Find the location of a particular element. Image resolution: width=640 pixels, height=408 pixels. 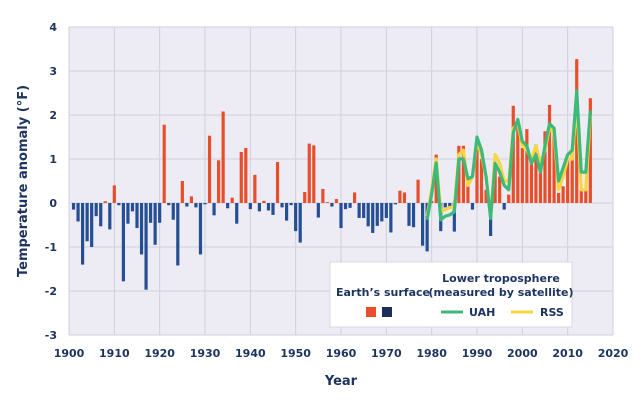

uah-series-line is located at coordinates (508, 155).